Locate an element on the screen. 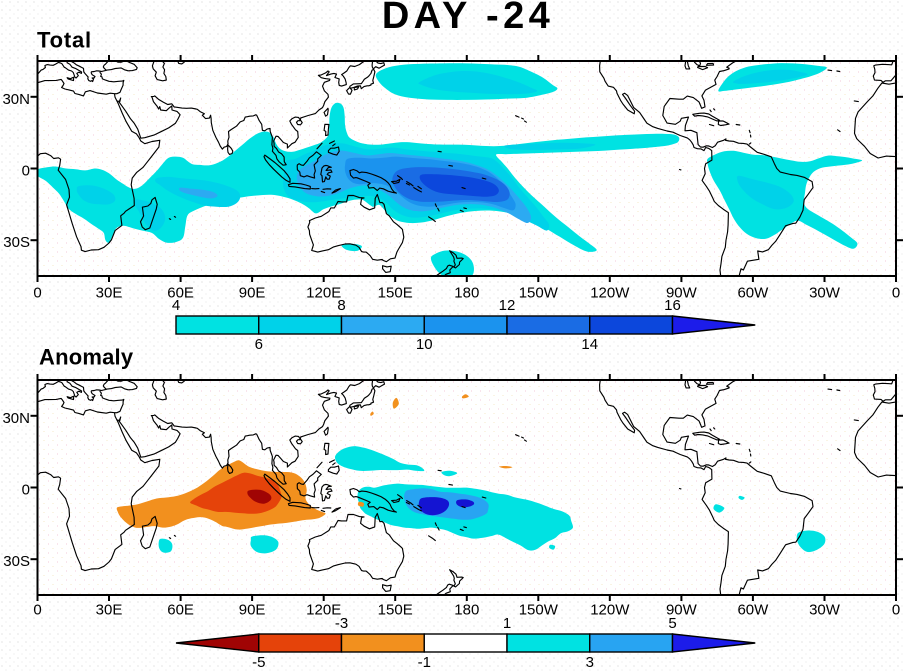  svg-text: -1 is located at coordinates (424, 662).